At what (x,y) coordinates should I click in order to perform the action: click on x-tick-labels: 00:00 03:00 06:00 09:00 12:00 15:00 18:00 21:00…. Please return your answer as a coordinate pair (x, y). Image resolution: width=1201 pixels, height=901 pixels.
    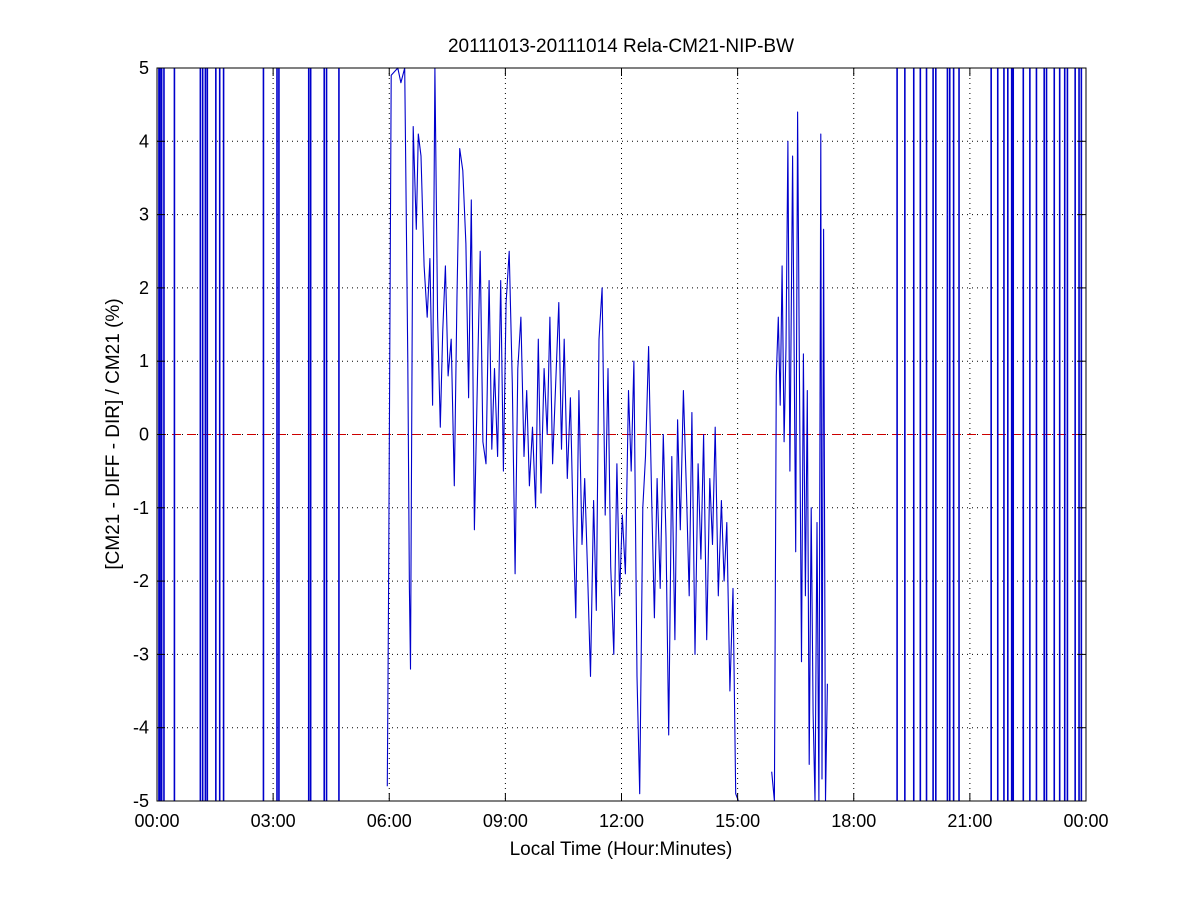
    Looking at the image, I should click on (621, 821).